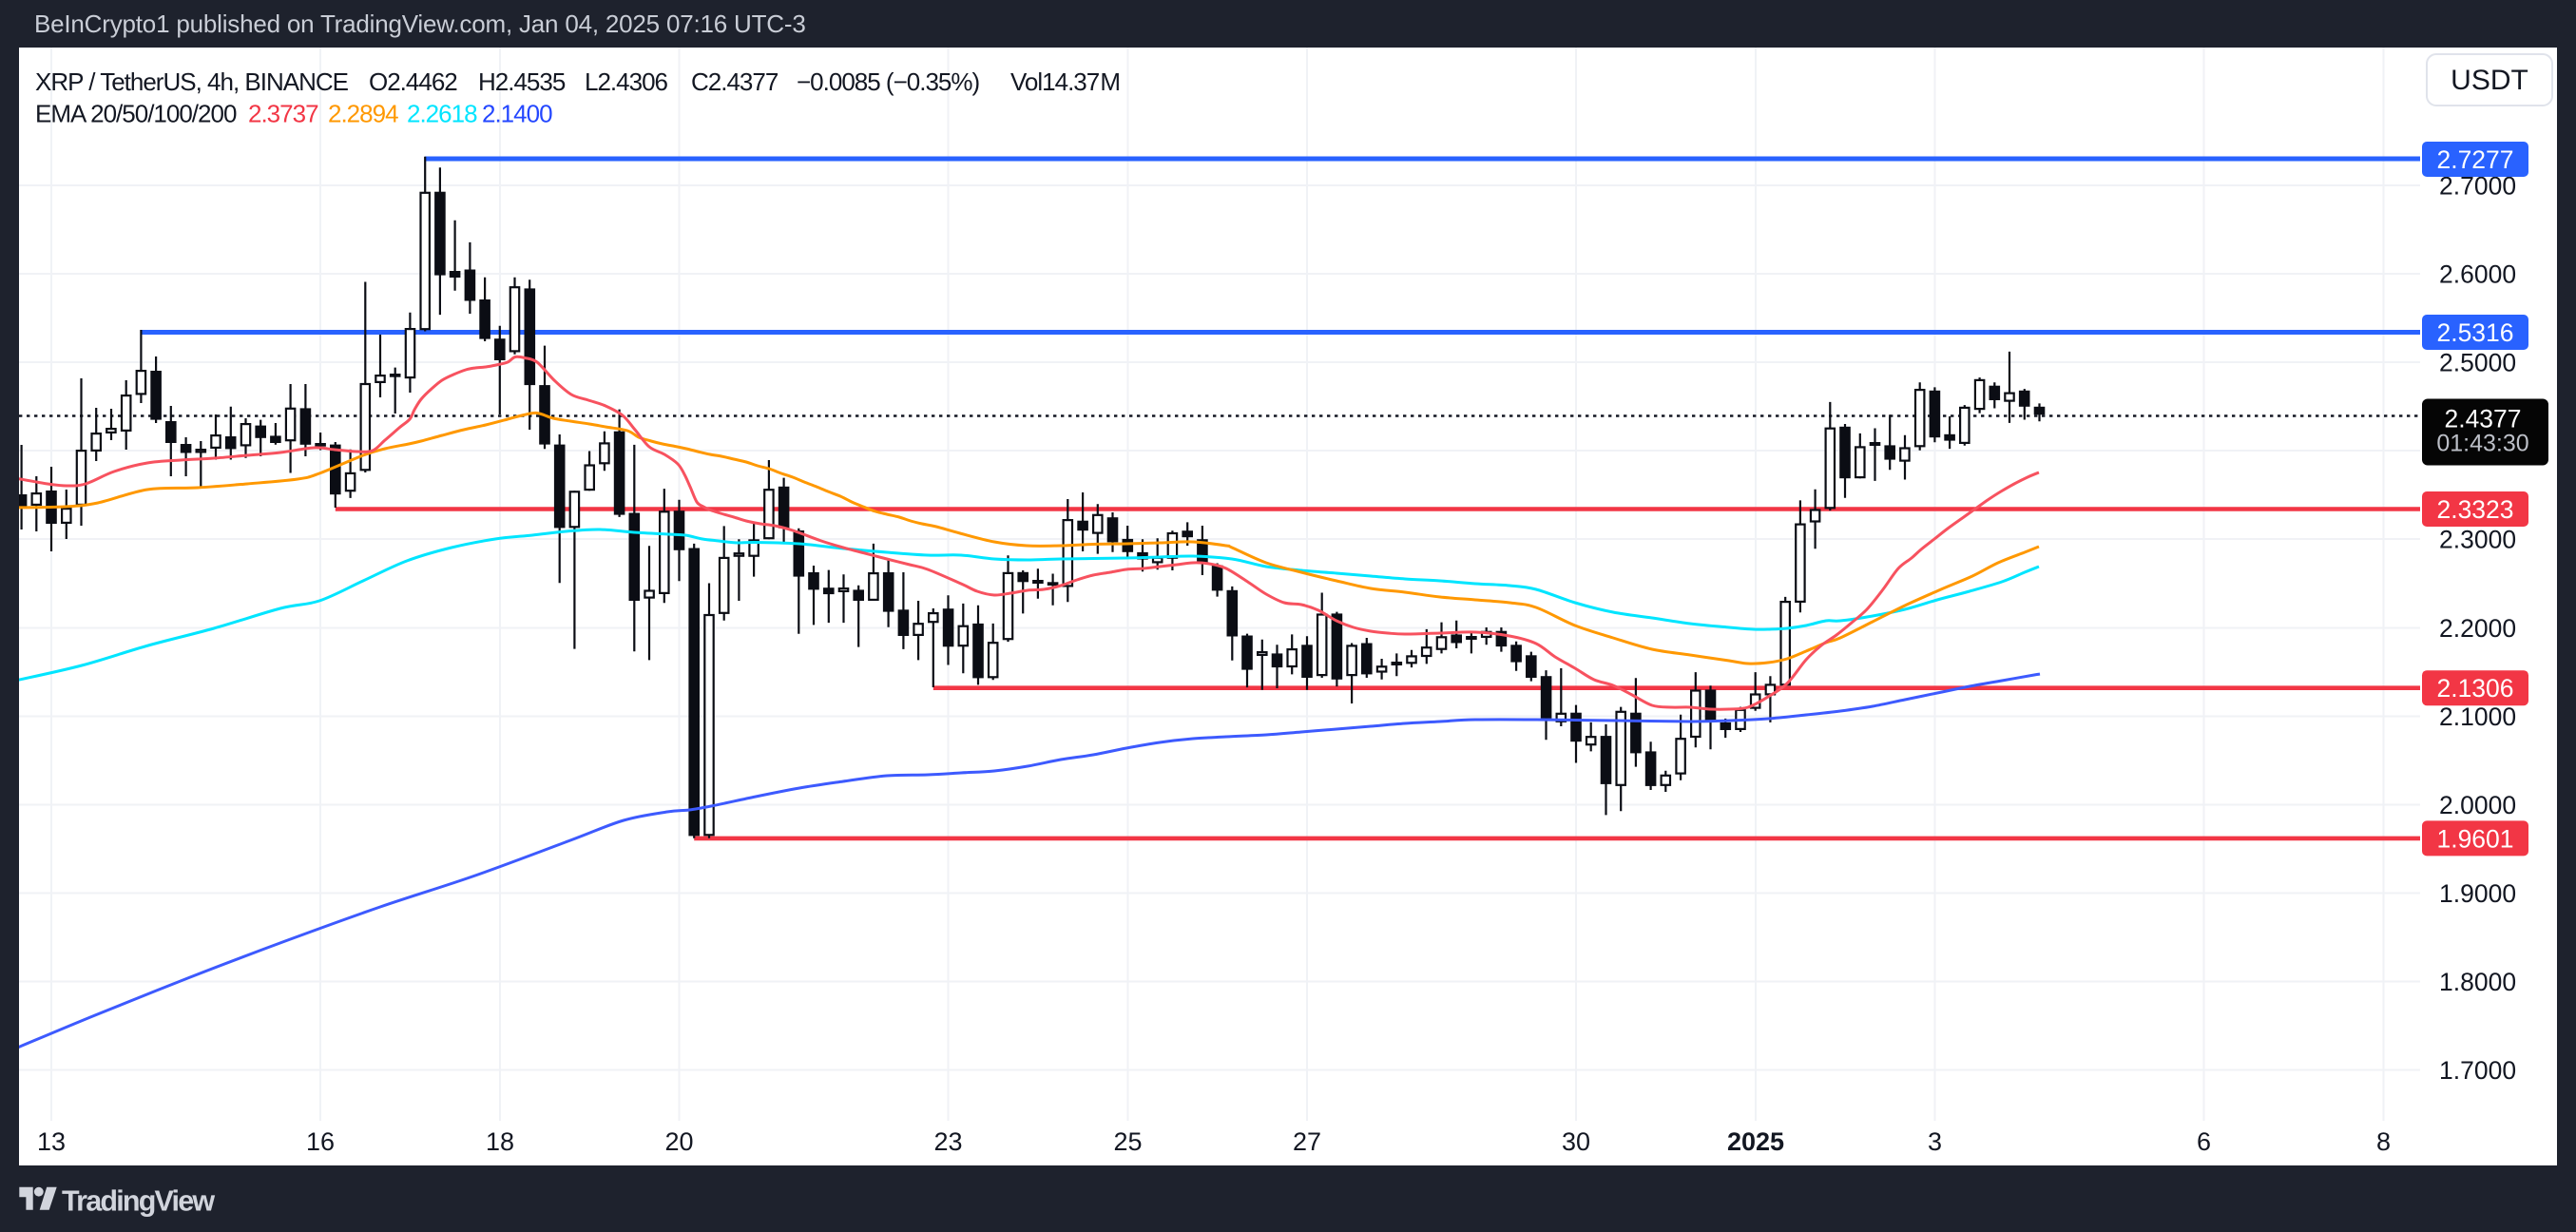 This screenshot has width=2576, height=1232. Describe the element at coordinates (678, 1142) in the screenshot. I see `svg-text: 20` at that location.